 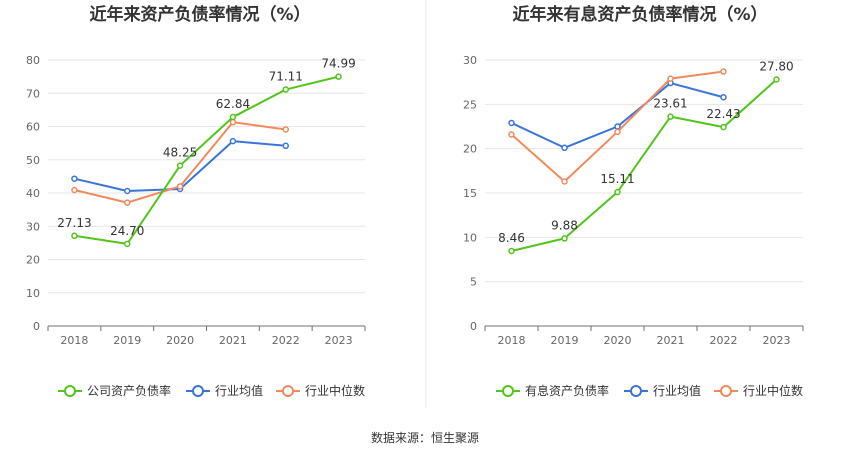 I want to click on data-label: 27.13, so click(x=74, y=223).